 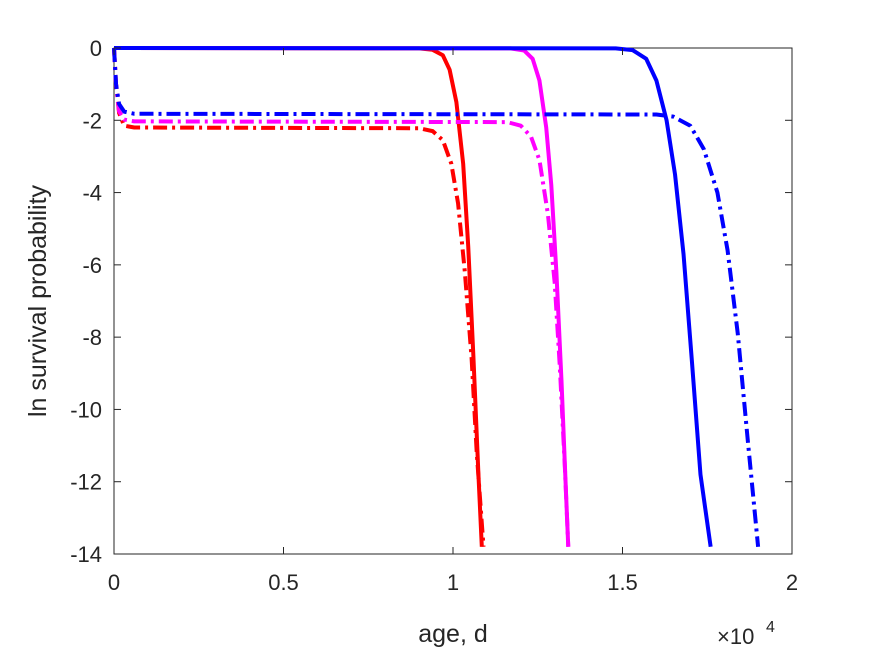 I want to click on y-tick-label: -4, so click(x=92, y=193).